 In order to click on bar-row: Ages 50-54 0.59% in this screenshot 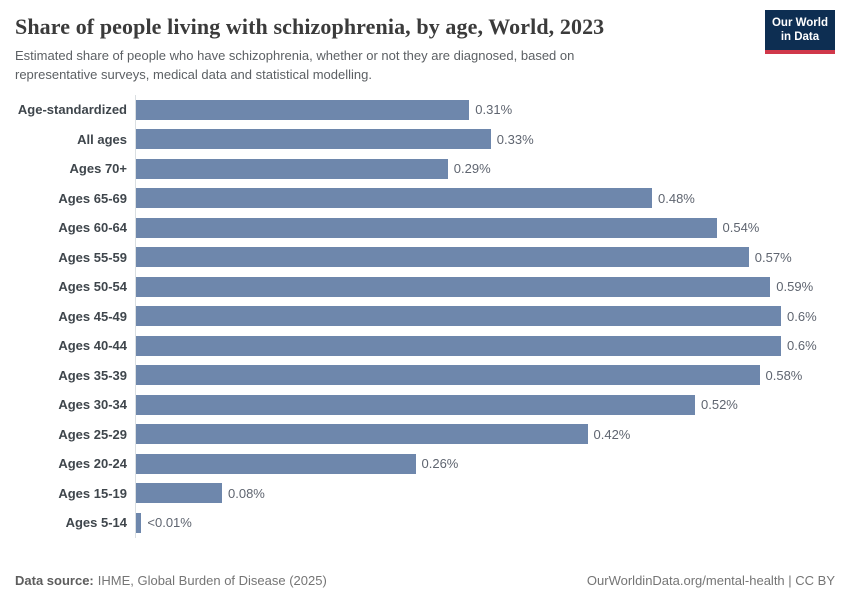, I will do `click(425, 287)`.